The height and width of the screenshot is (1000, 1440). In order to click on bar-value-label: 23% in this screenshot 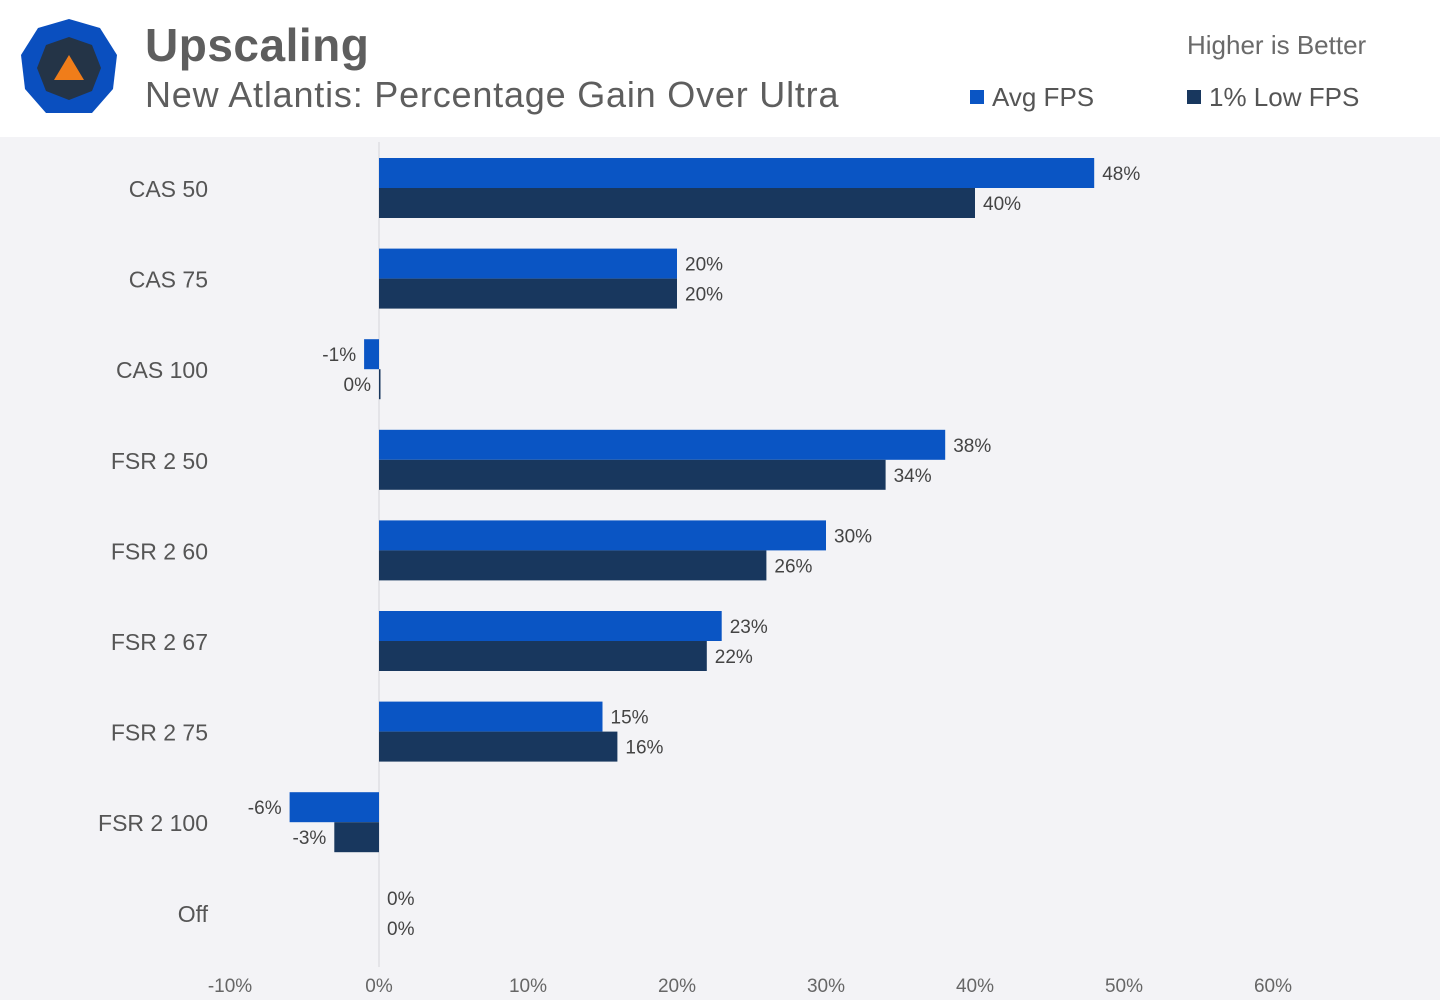, I will do `click(749, 627)`.